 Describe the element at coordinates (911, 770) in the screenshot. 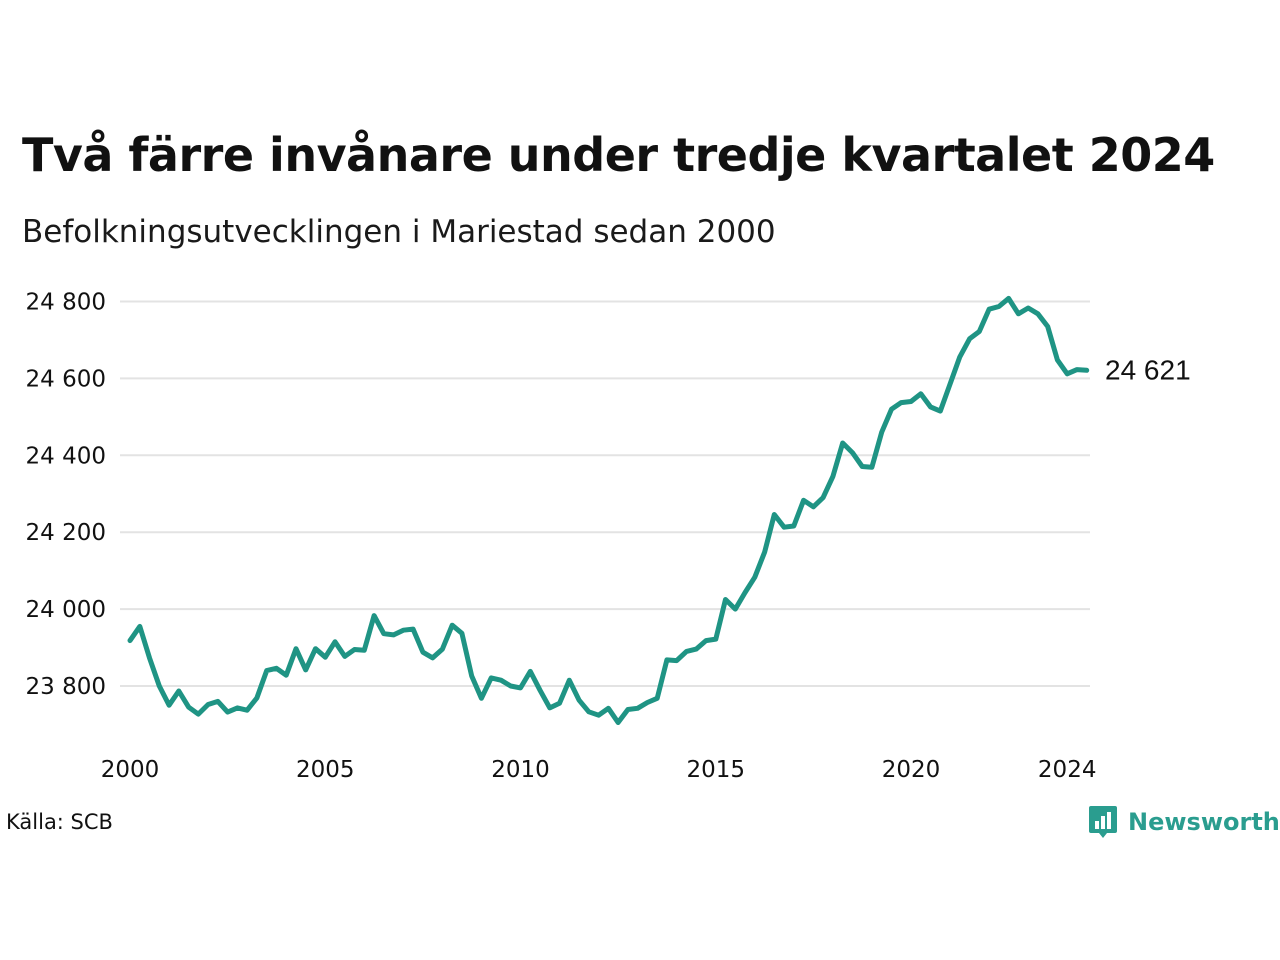

I see `x-tick-label: 2020` at that location.